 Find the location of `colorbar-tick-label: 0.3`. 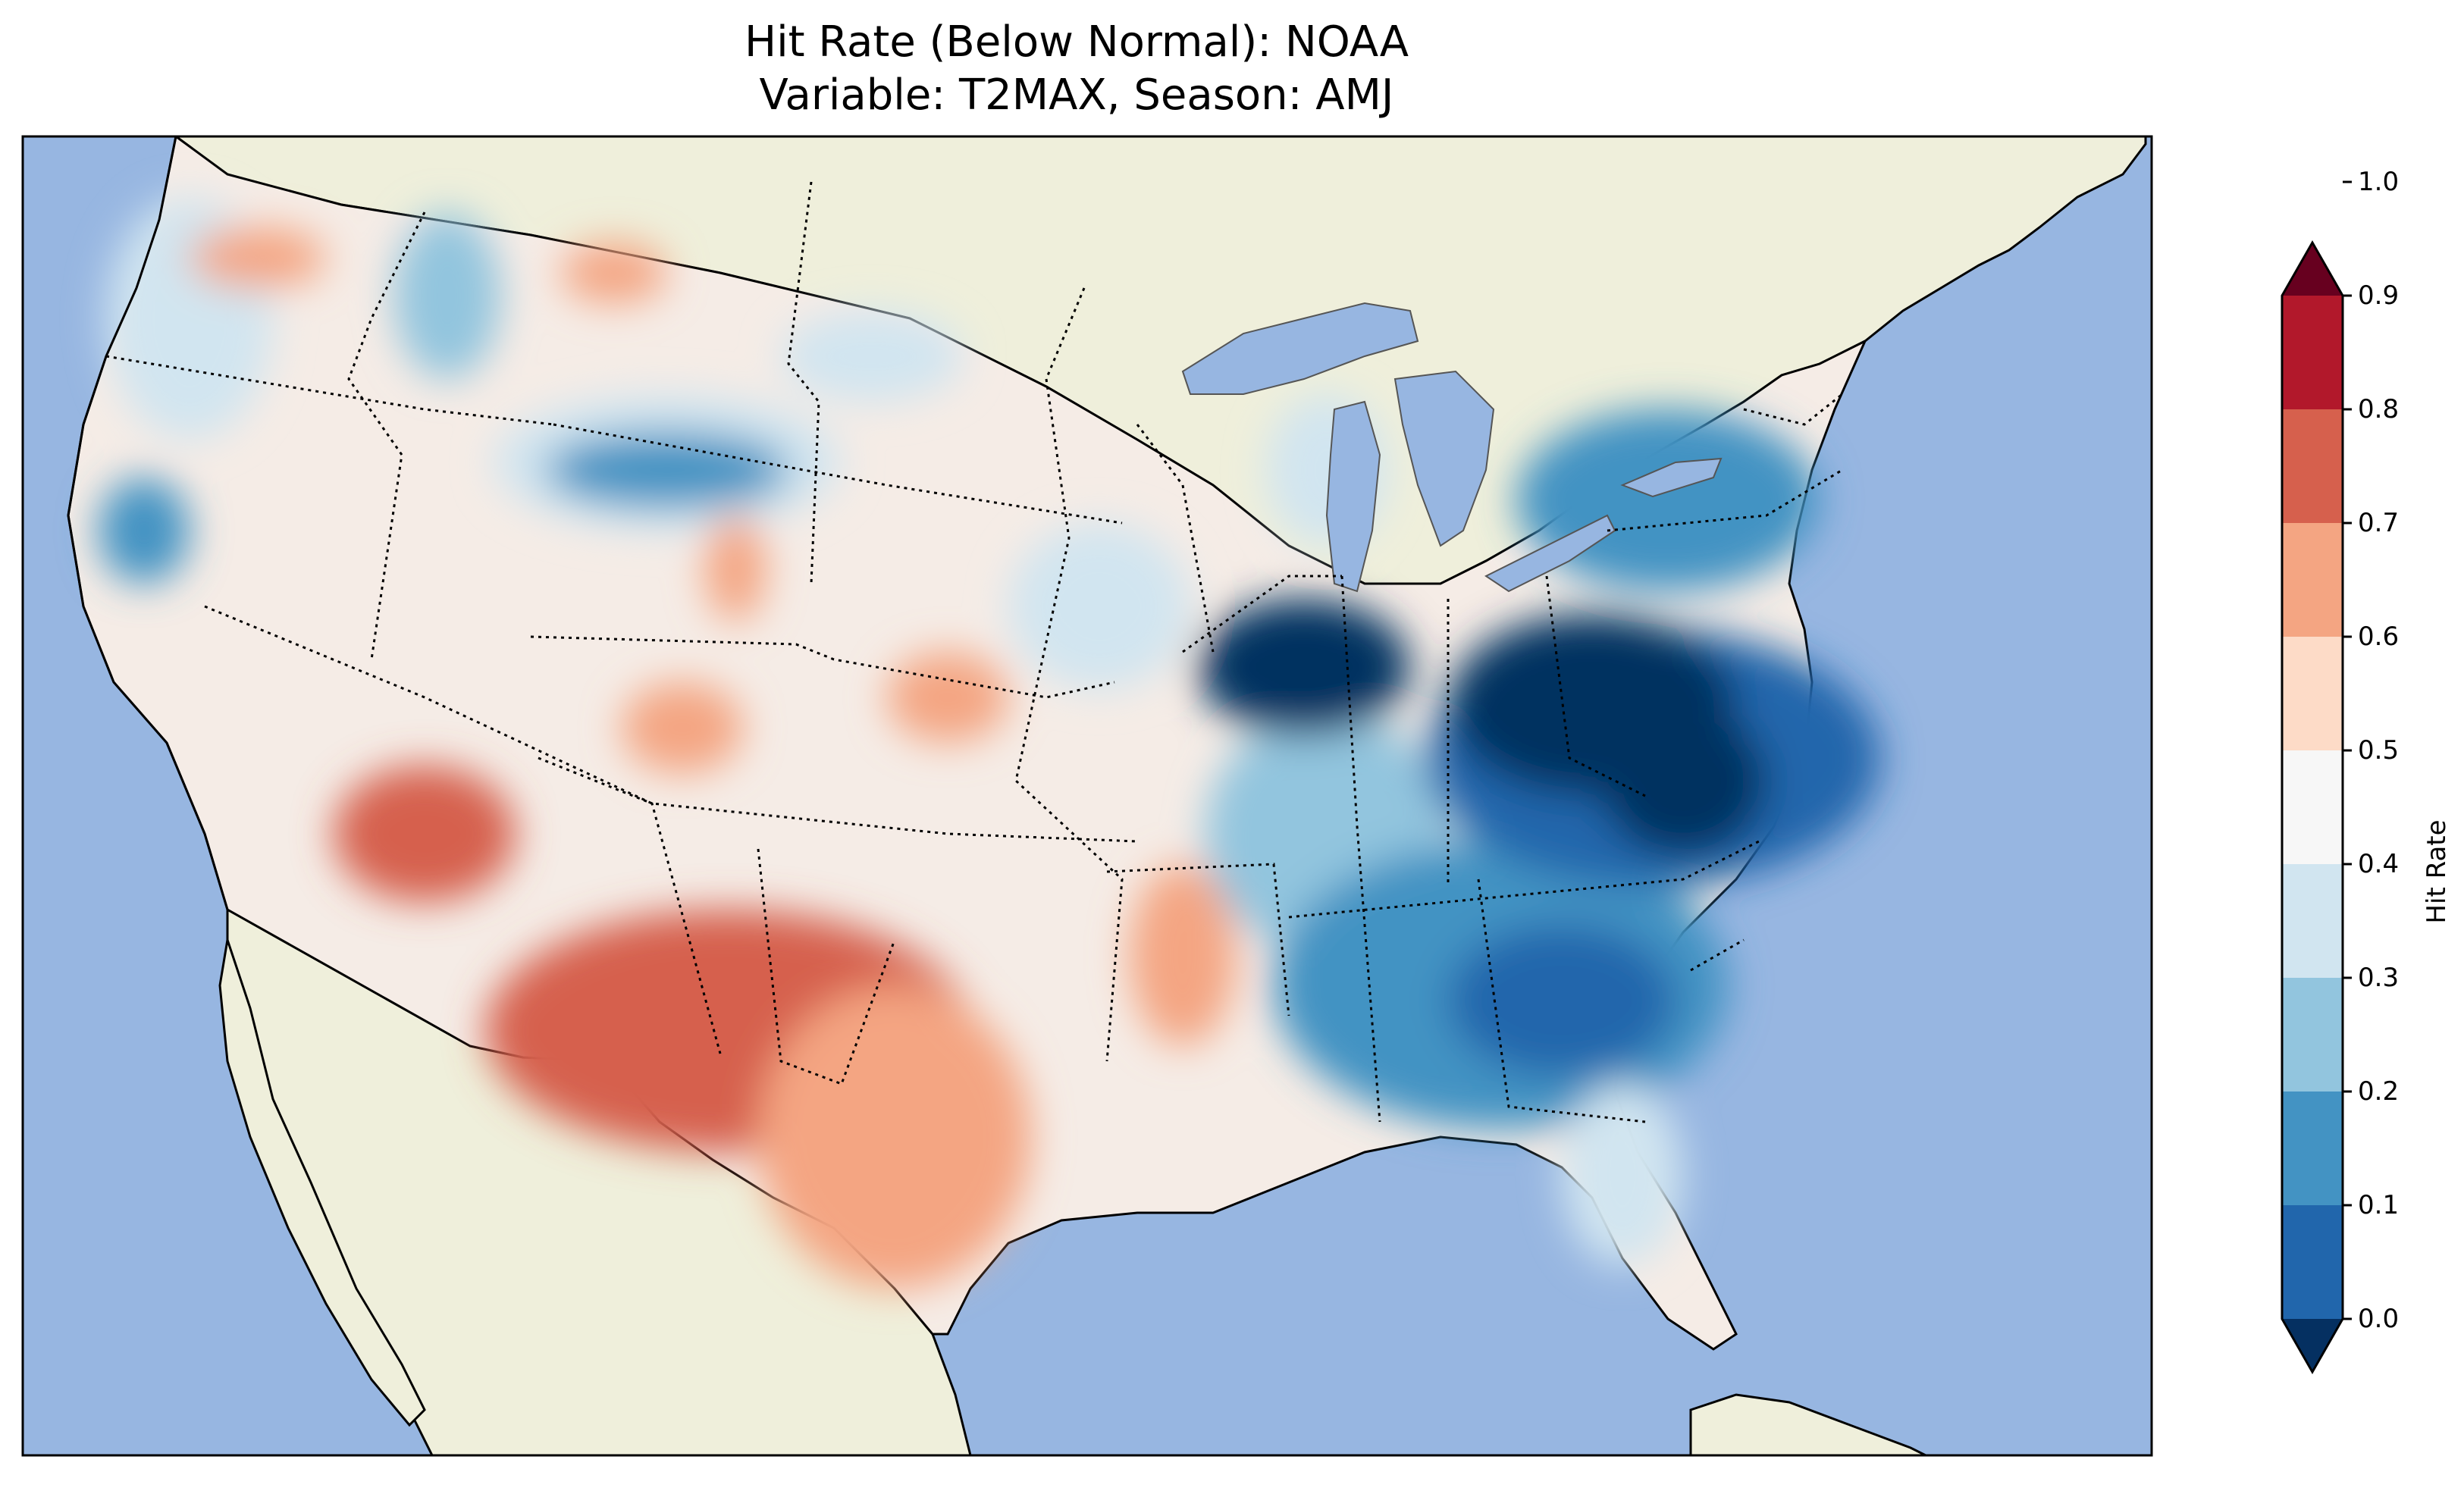

colorbar-tick-label: 0.3 is located at coordinates (2379, 978).